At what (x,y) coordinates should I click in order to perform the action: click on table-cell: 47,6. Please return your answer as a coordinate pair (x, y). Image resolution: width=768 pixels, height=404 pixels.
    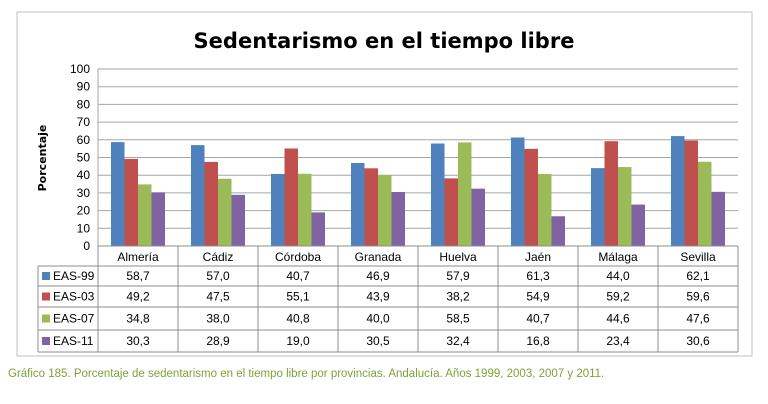
    Looking at the image, I should click on (698, 319).